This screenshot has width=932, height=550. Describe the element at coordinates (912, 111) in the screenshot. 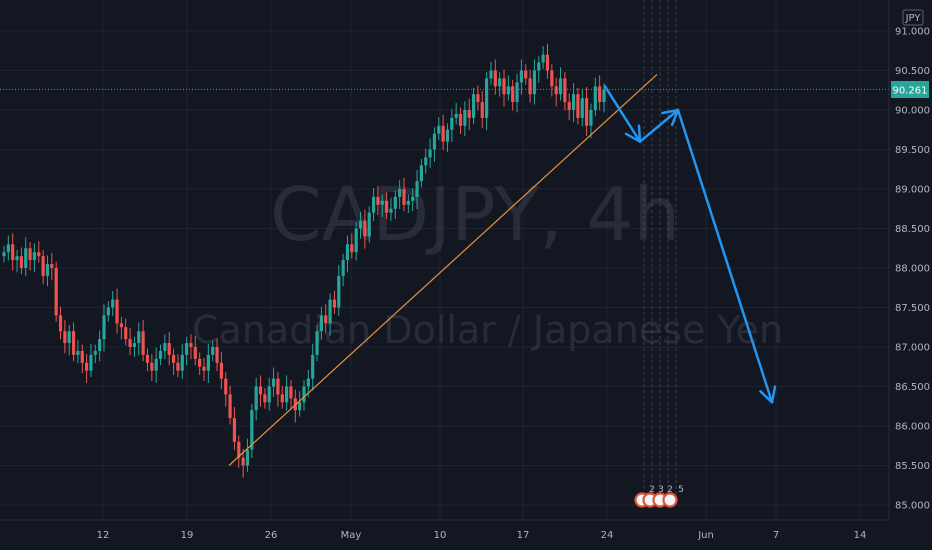

I see `price-tick-label: 90.000` at that location.